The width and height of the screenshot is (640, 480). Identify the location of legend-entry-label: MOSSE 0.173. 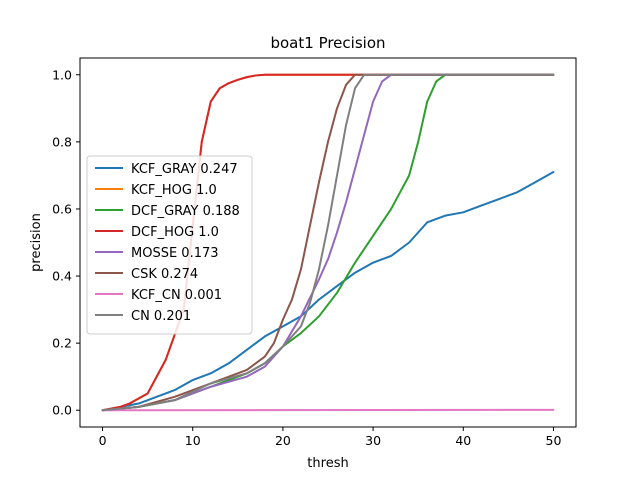
(175, 253).